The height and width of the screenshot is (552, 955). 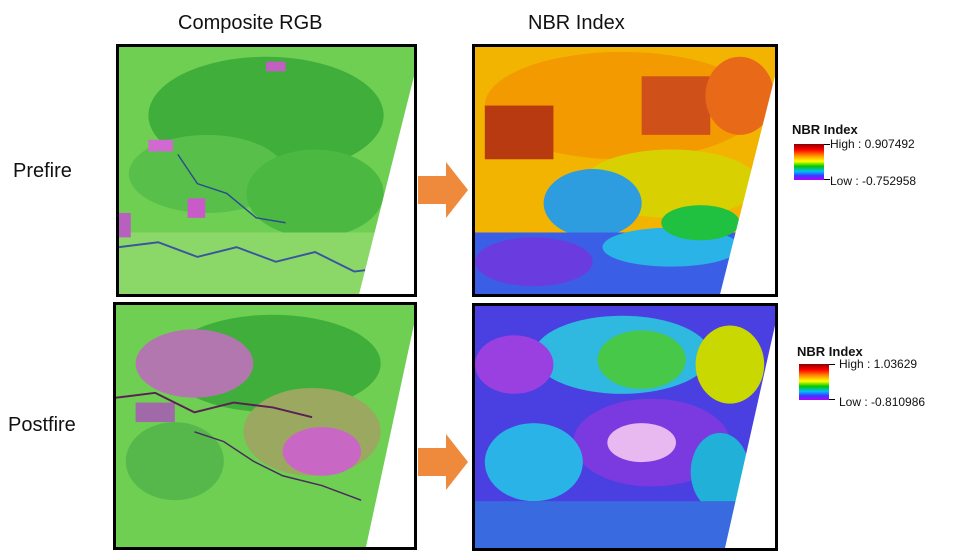 What do you see at coordinates (250, 23) in the screenshot?
I see `composite-rgb-column-title: Composite RGB` at bounding box center [250, 23].